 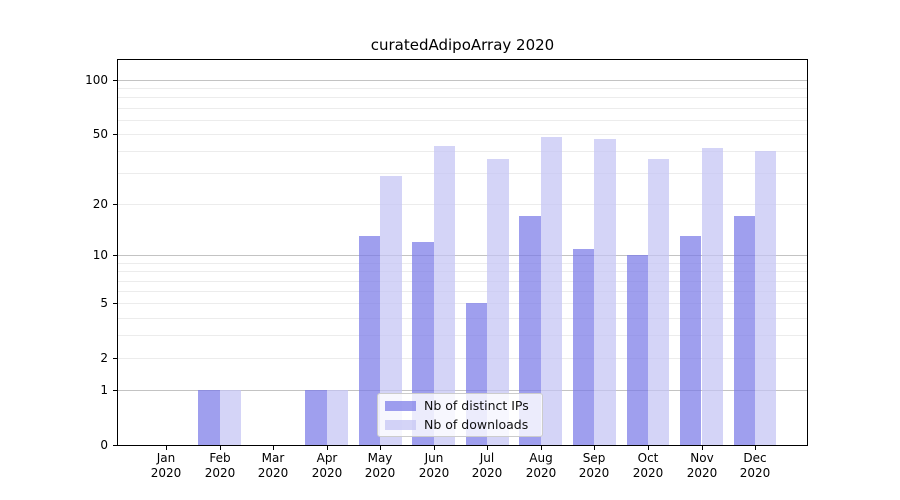 What do you see at coordinates (100, 204) in the screenshot?
I see `y-tick-label: 20` at bounding box center [100, 204].